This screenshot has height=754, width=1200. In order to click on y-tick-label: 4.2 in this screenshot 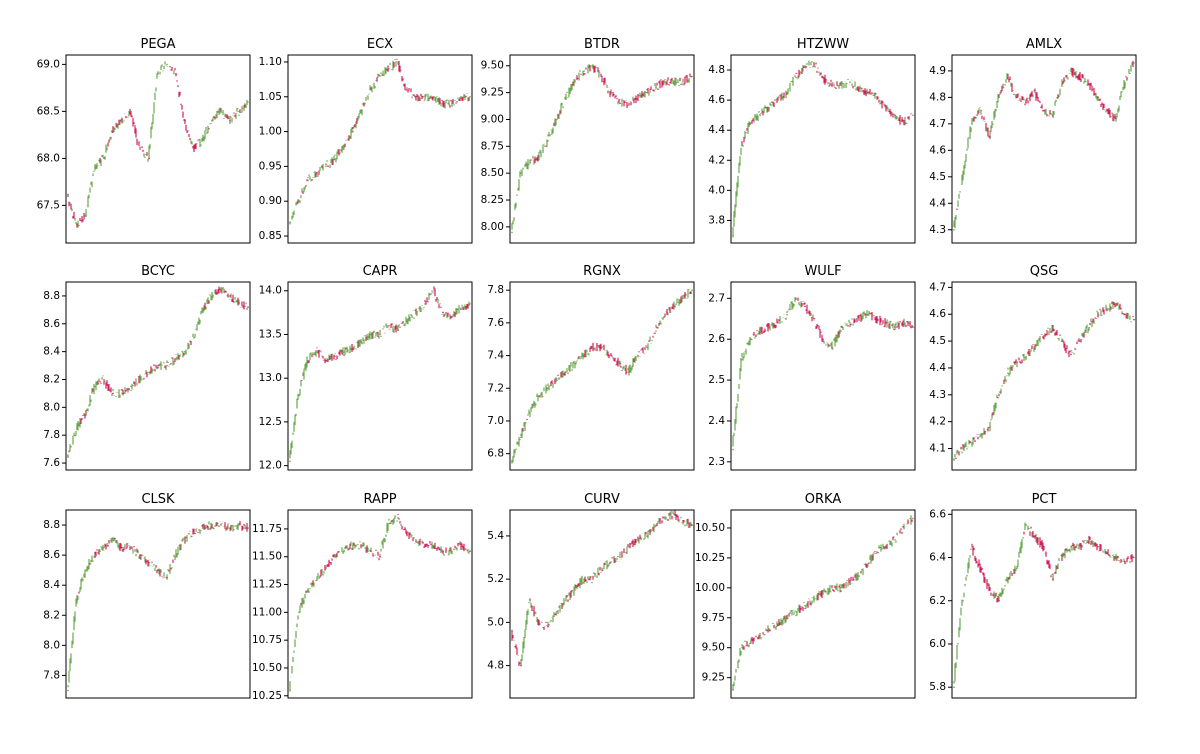, I will do `click(716, 160)`.